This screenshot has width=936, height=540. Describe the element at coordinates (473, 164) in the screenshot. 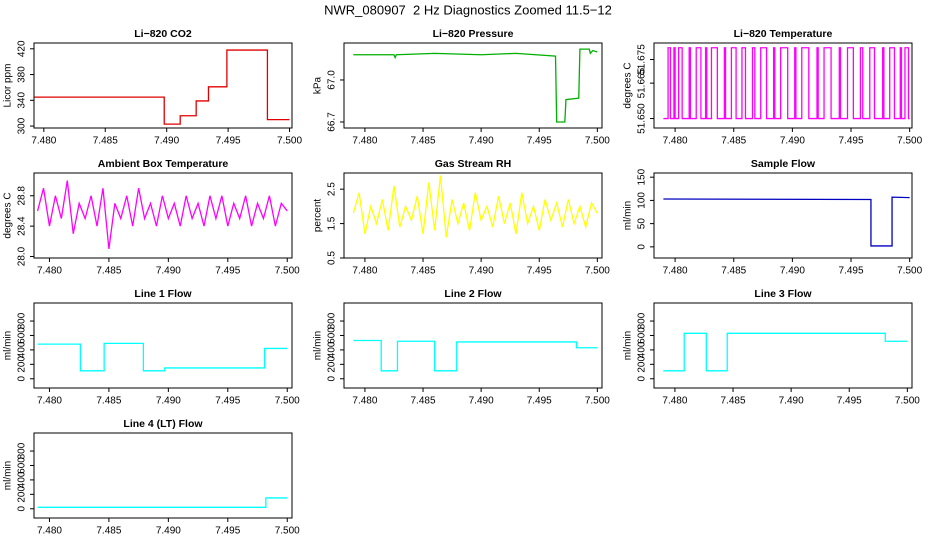

I see `panel-title: Gas Stream RH` at that location.